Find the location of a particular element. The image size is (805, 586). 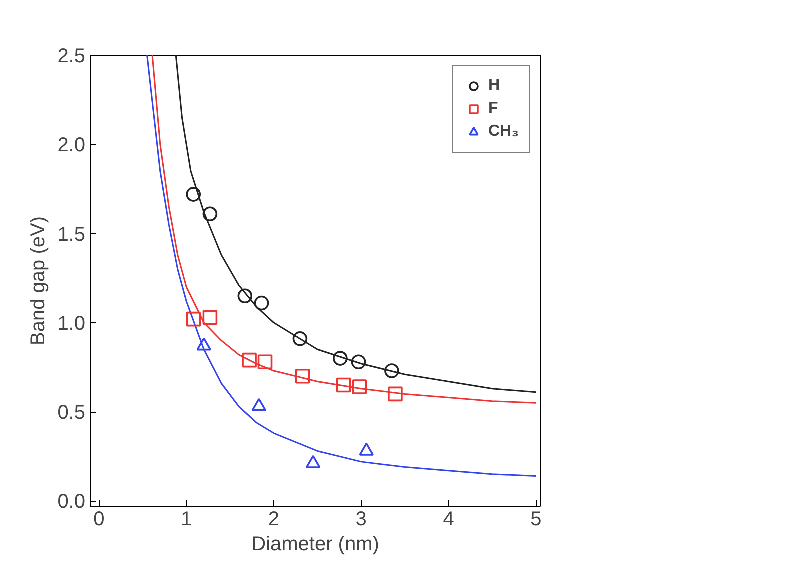

x-tick-label: 0 is located at coordinates (99, 519).